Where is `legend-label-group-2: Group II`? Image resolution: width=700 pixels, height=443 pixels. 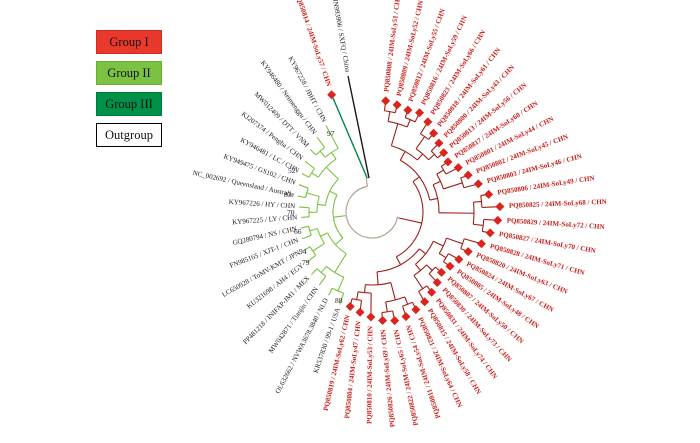
legend-label-group-2: Group II is located at coordinates (129, 72).